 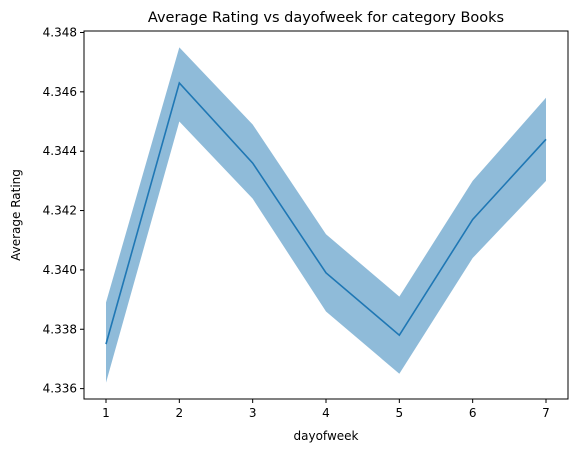 What do you see at coordinates (60, 92) in the screenshot?
I see `y-tick-label: 4.346` at bounding box center [60, 92].